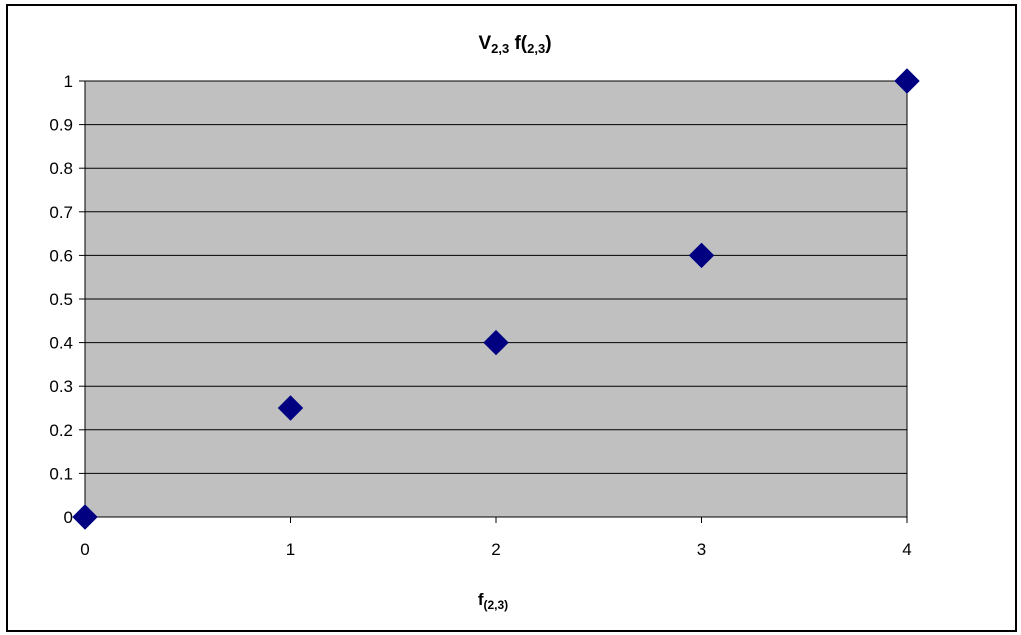 The height and width of the screenshot is (635, 1021). I want to click on y-tick-label-9: 0.9, so click(61, 125).